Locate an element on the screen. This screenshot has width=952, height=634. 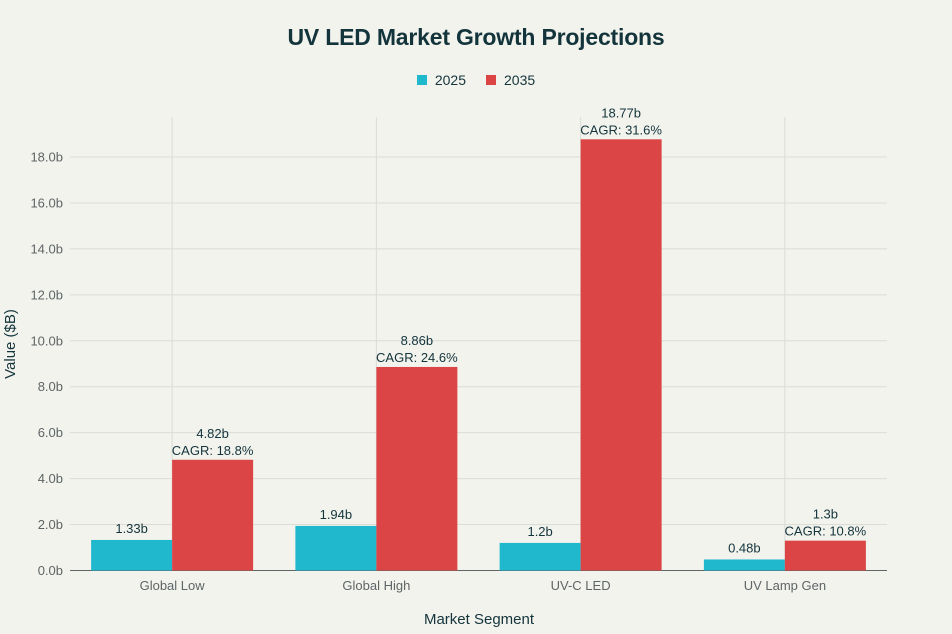
data-label: 18.77b is located at coordinates (621, 112).